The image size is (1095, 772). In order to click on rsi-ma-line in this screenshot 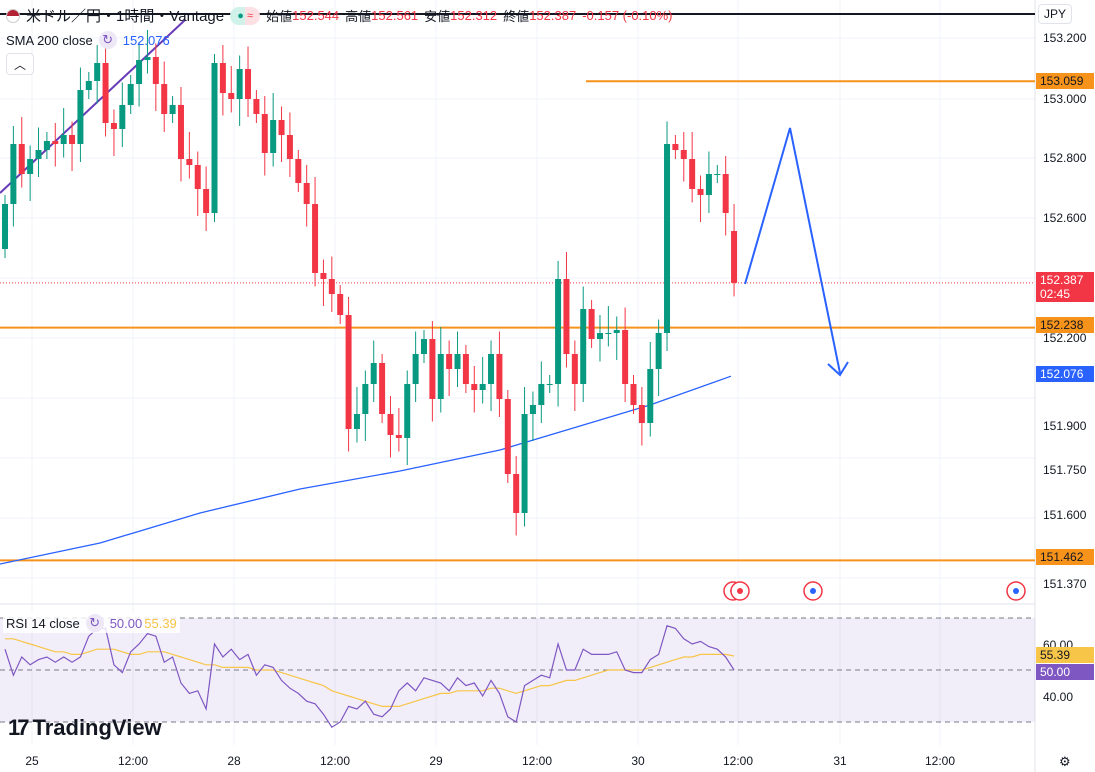, I will do `click(370, 673)`.